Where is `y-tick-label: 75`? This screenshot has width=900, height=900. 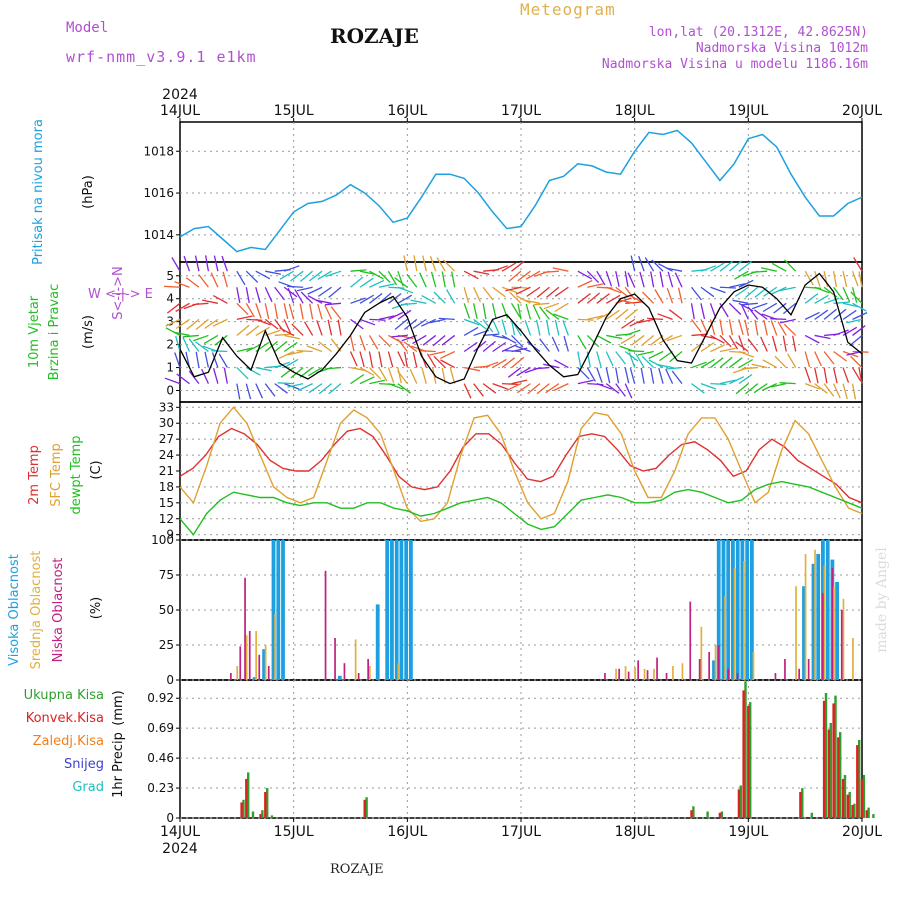 y-tick-label: 75 is located at coordinates (166, 575).